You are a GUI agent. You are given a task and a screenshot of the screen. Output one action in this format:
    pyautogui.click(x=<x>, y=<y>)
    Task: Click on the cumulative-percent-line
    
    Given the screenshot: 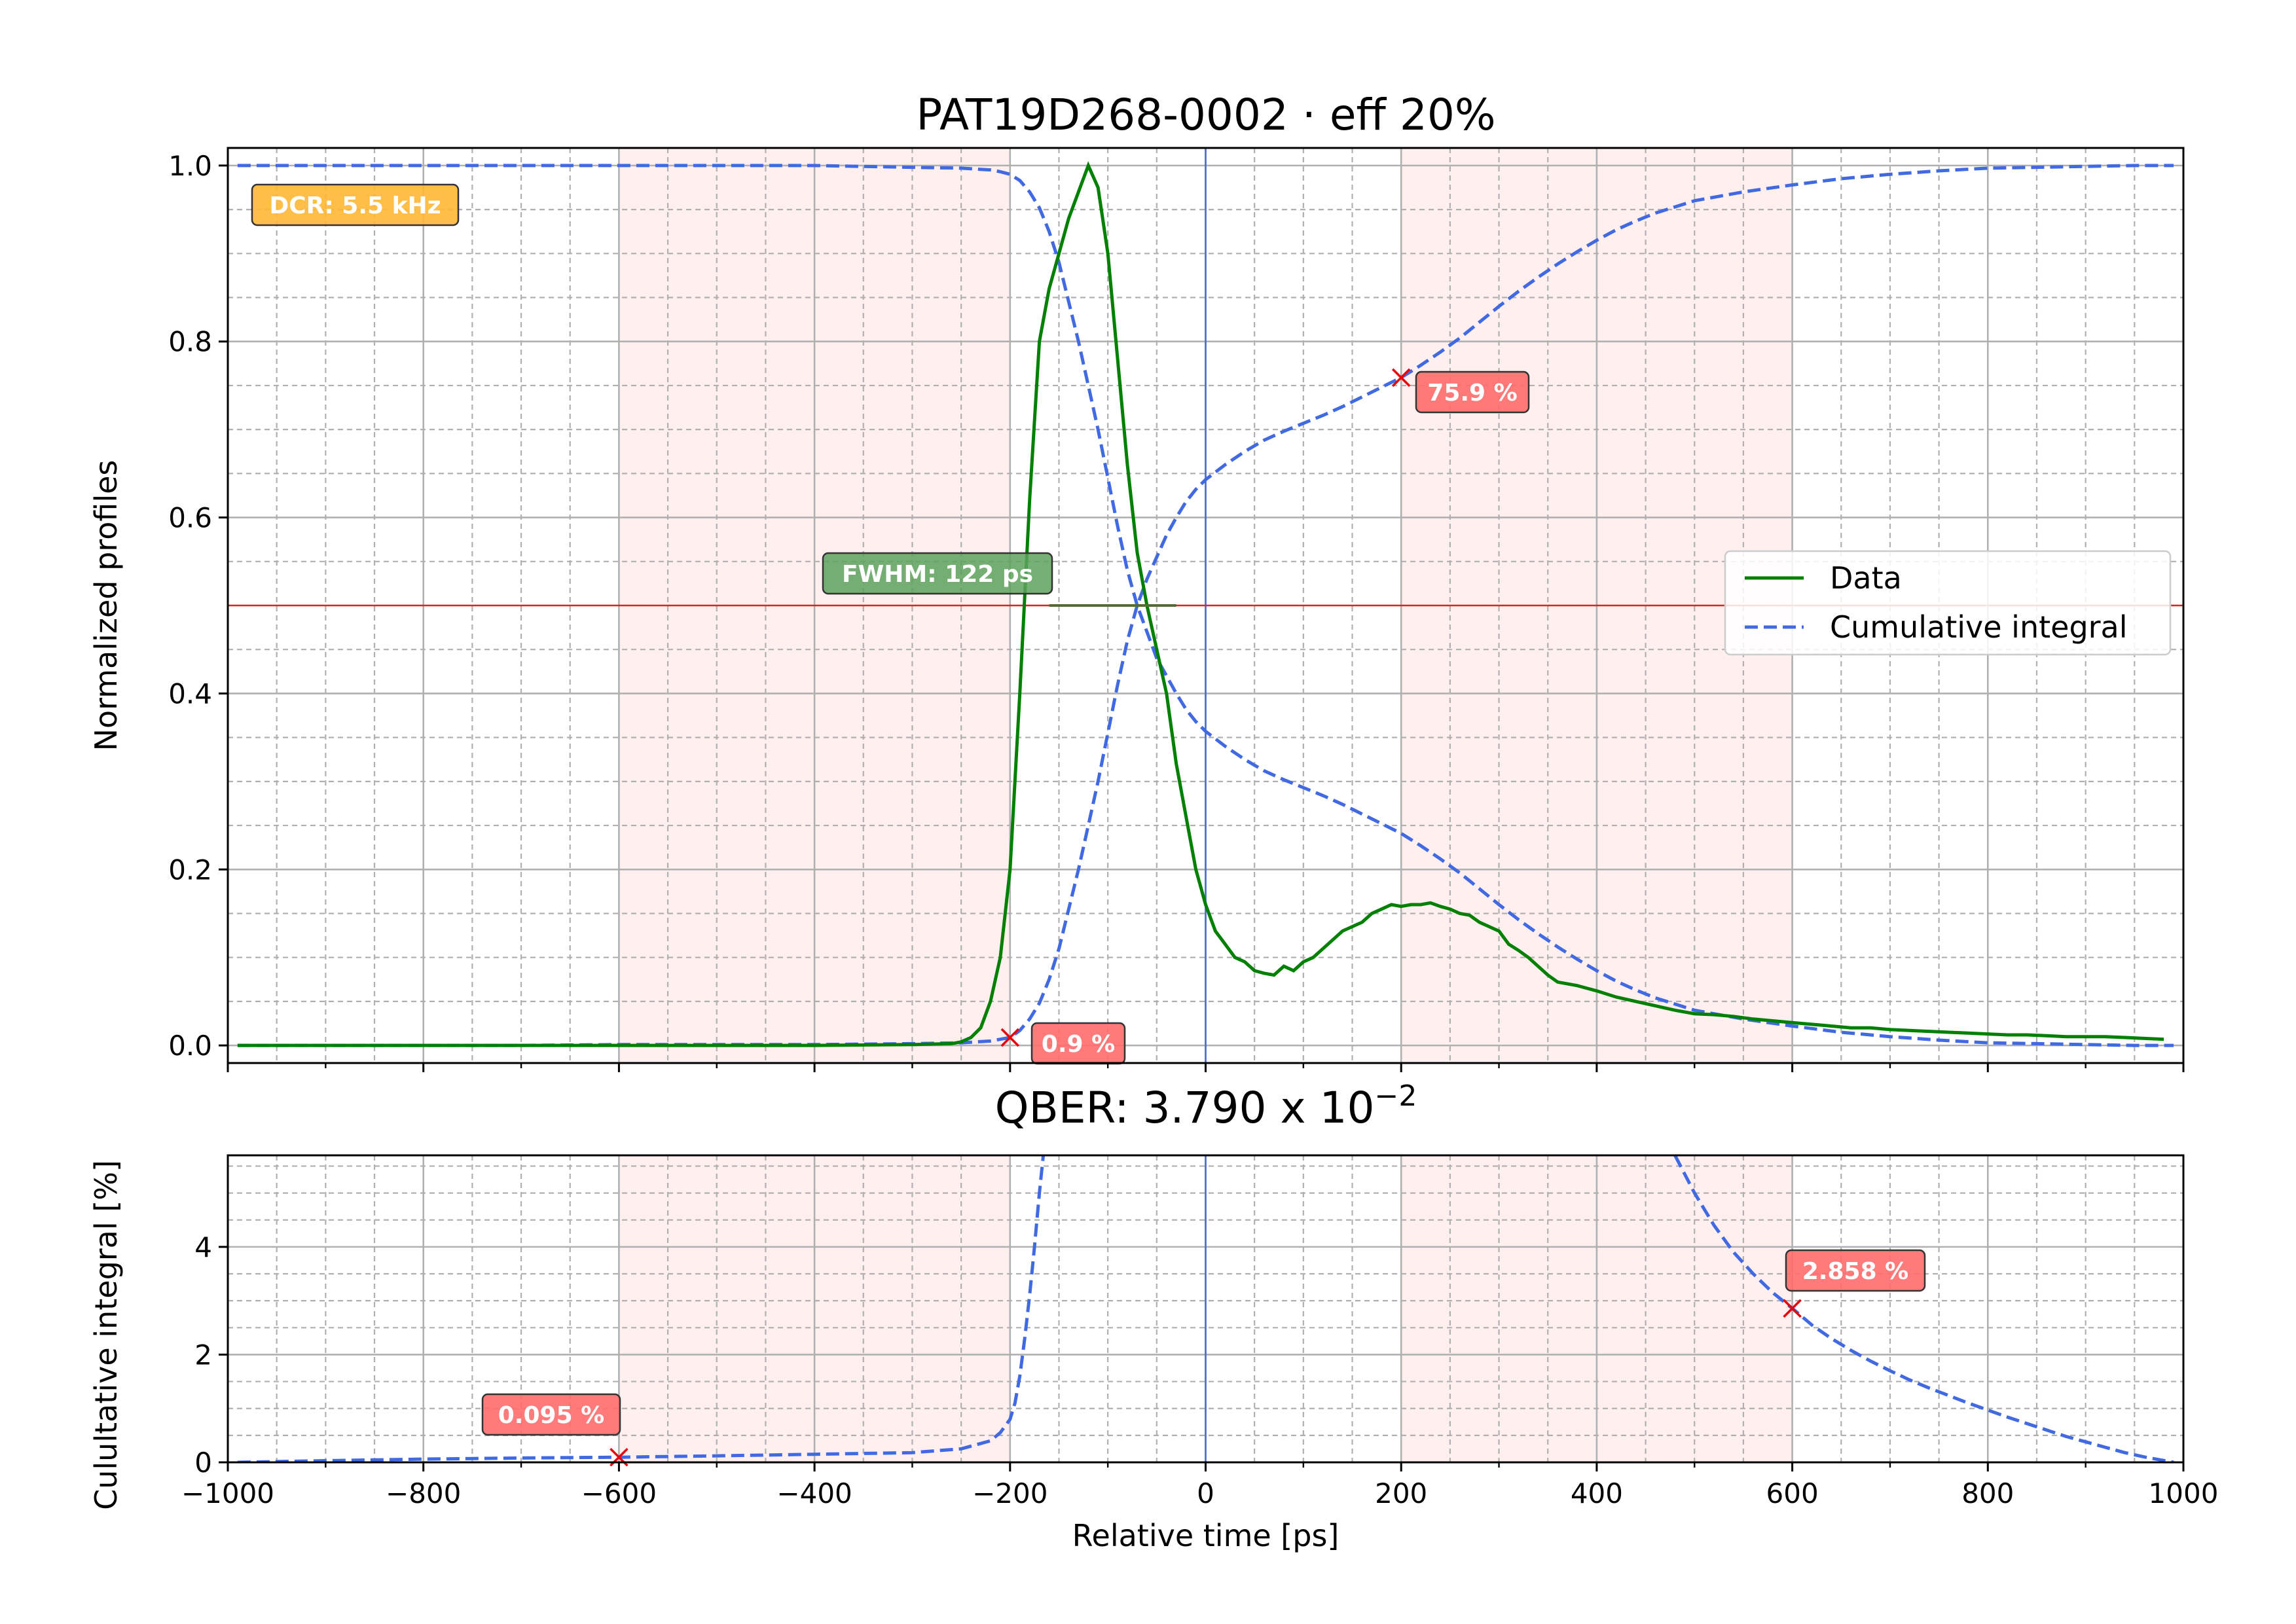 What is the action you would take?
    pyautogui.click(x=1923, y=1308)
    